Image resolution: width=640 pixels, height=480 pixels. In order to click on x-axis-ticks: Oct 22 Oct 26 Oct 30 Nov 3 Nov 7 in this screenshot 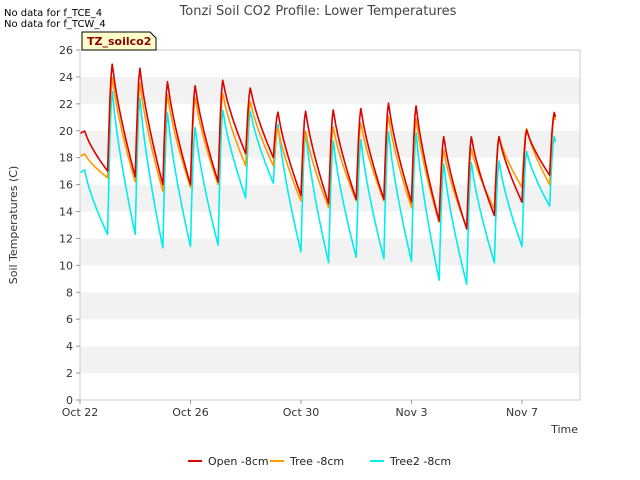, I will do `click(300, 409)`.